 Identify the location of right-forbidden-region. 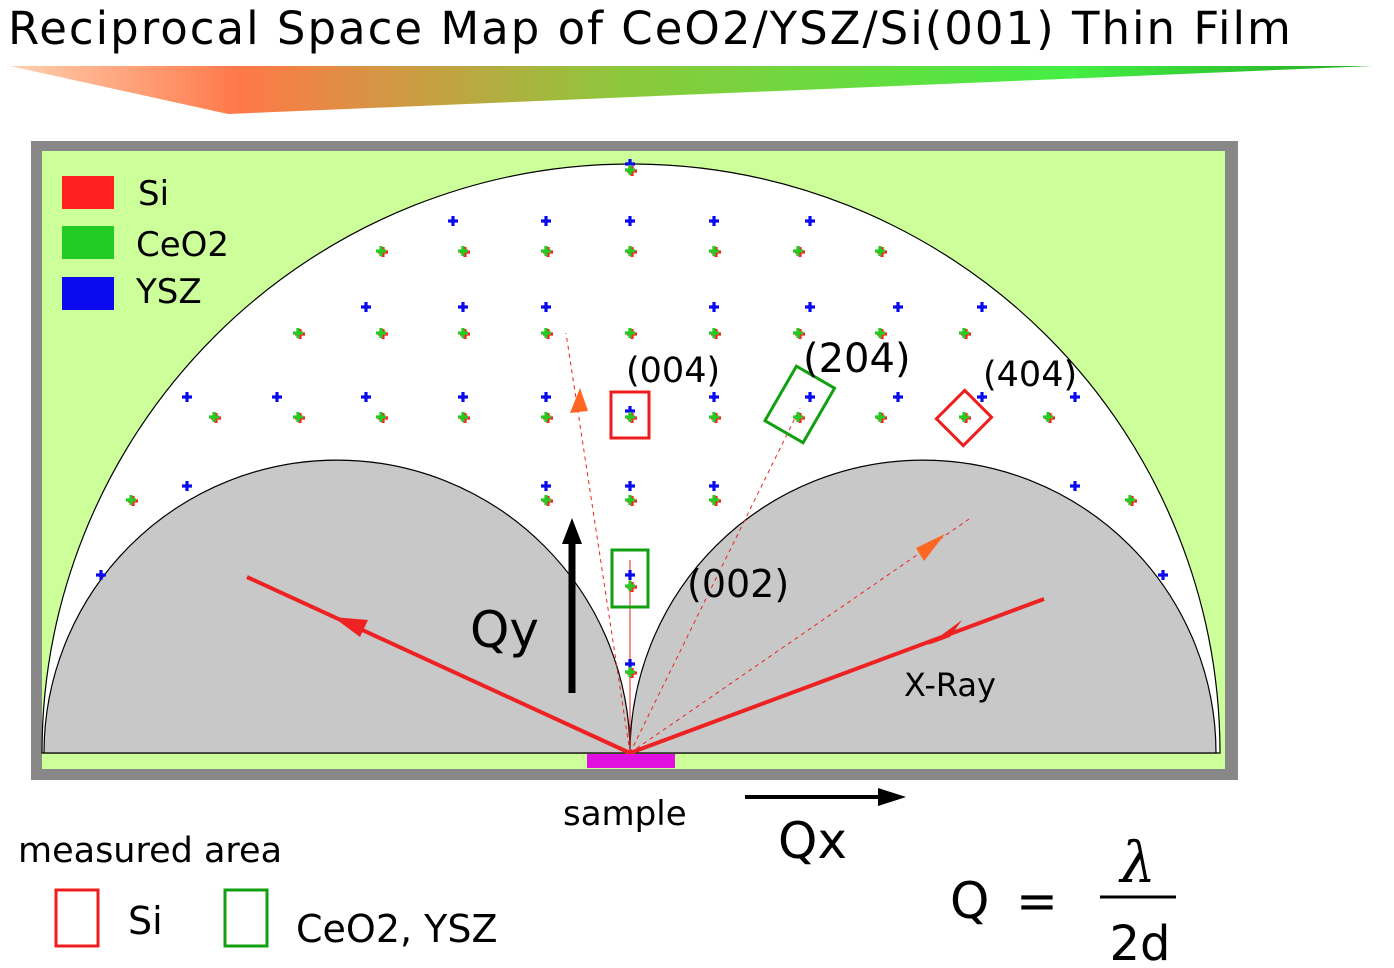
(923, 606).